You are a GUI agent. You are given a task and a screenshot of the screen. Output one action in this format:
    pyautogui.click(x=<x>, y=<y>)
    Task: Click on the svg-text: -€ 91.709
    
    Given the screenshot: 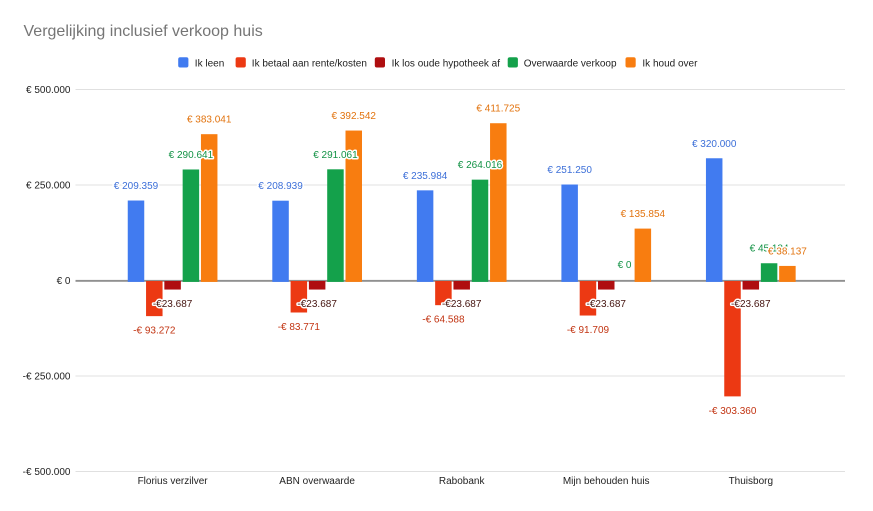 What is the action you would take?
    pyautogui.click(x=588, y=330)
    